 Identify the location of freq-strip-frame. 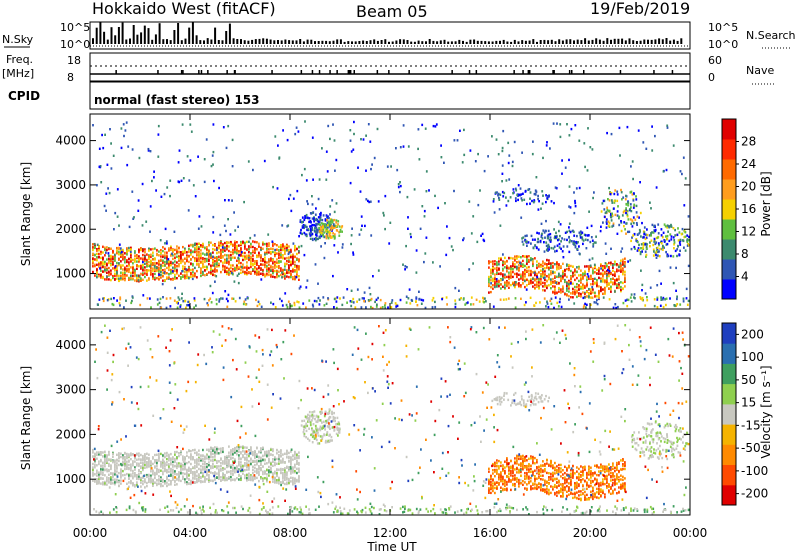
(390, 67).